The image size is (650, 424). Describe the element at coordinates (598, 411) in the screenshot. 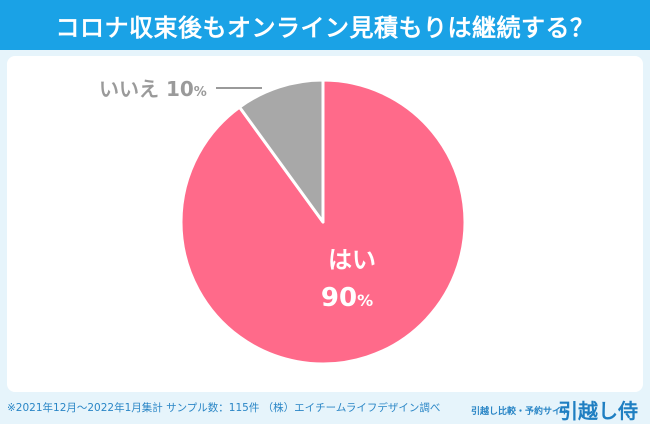

I see `brand-logo: 引越し侍` at that location.